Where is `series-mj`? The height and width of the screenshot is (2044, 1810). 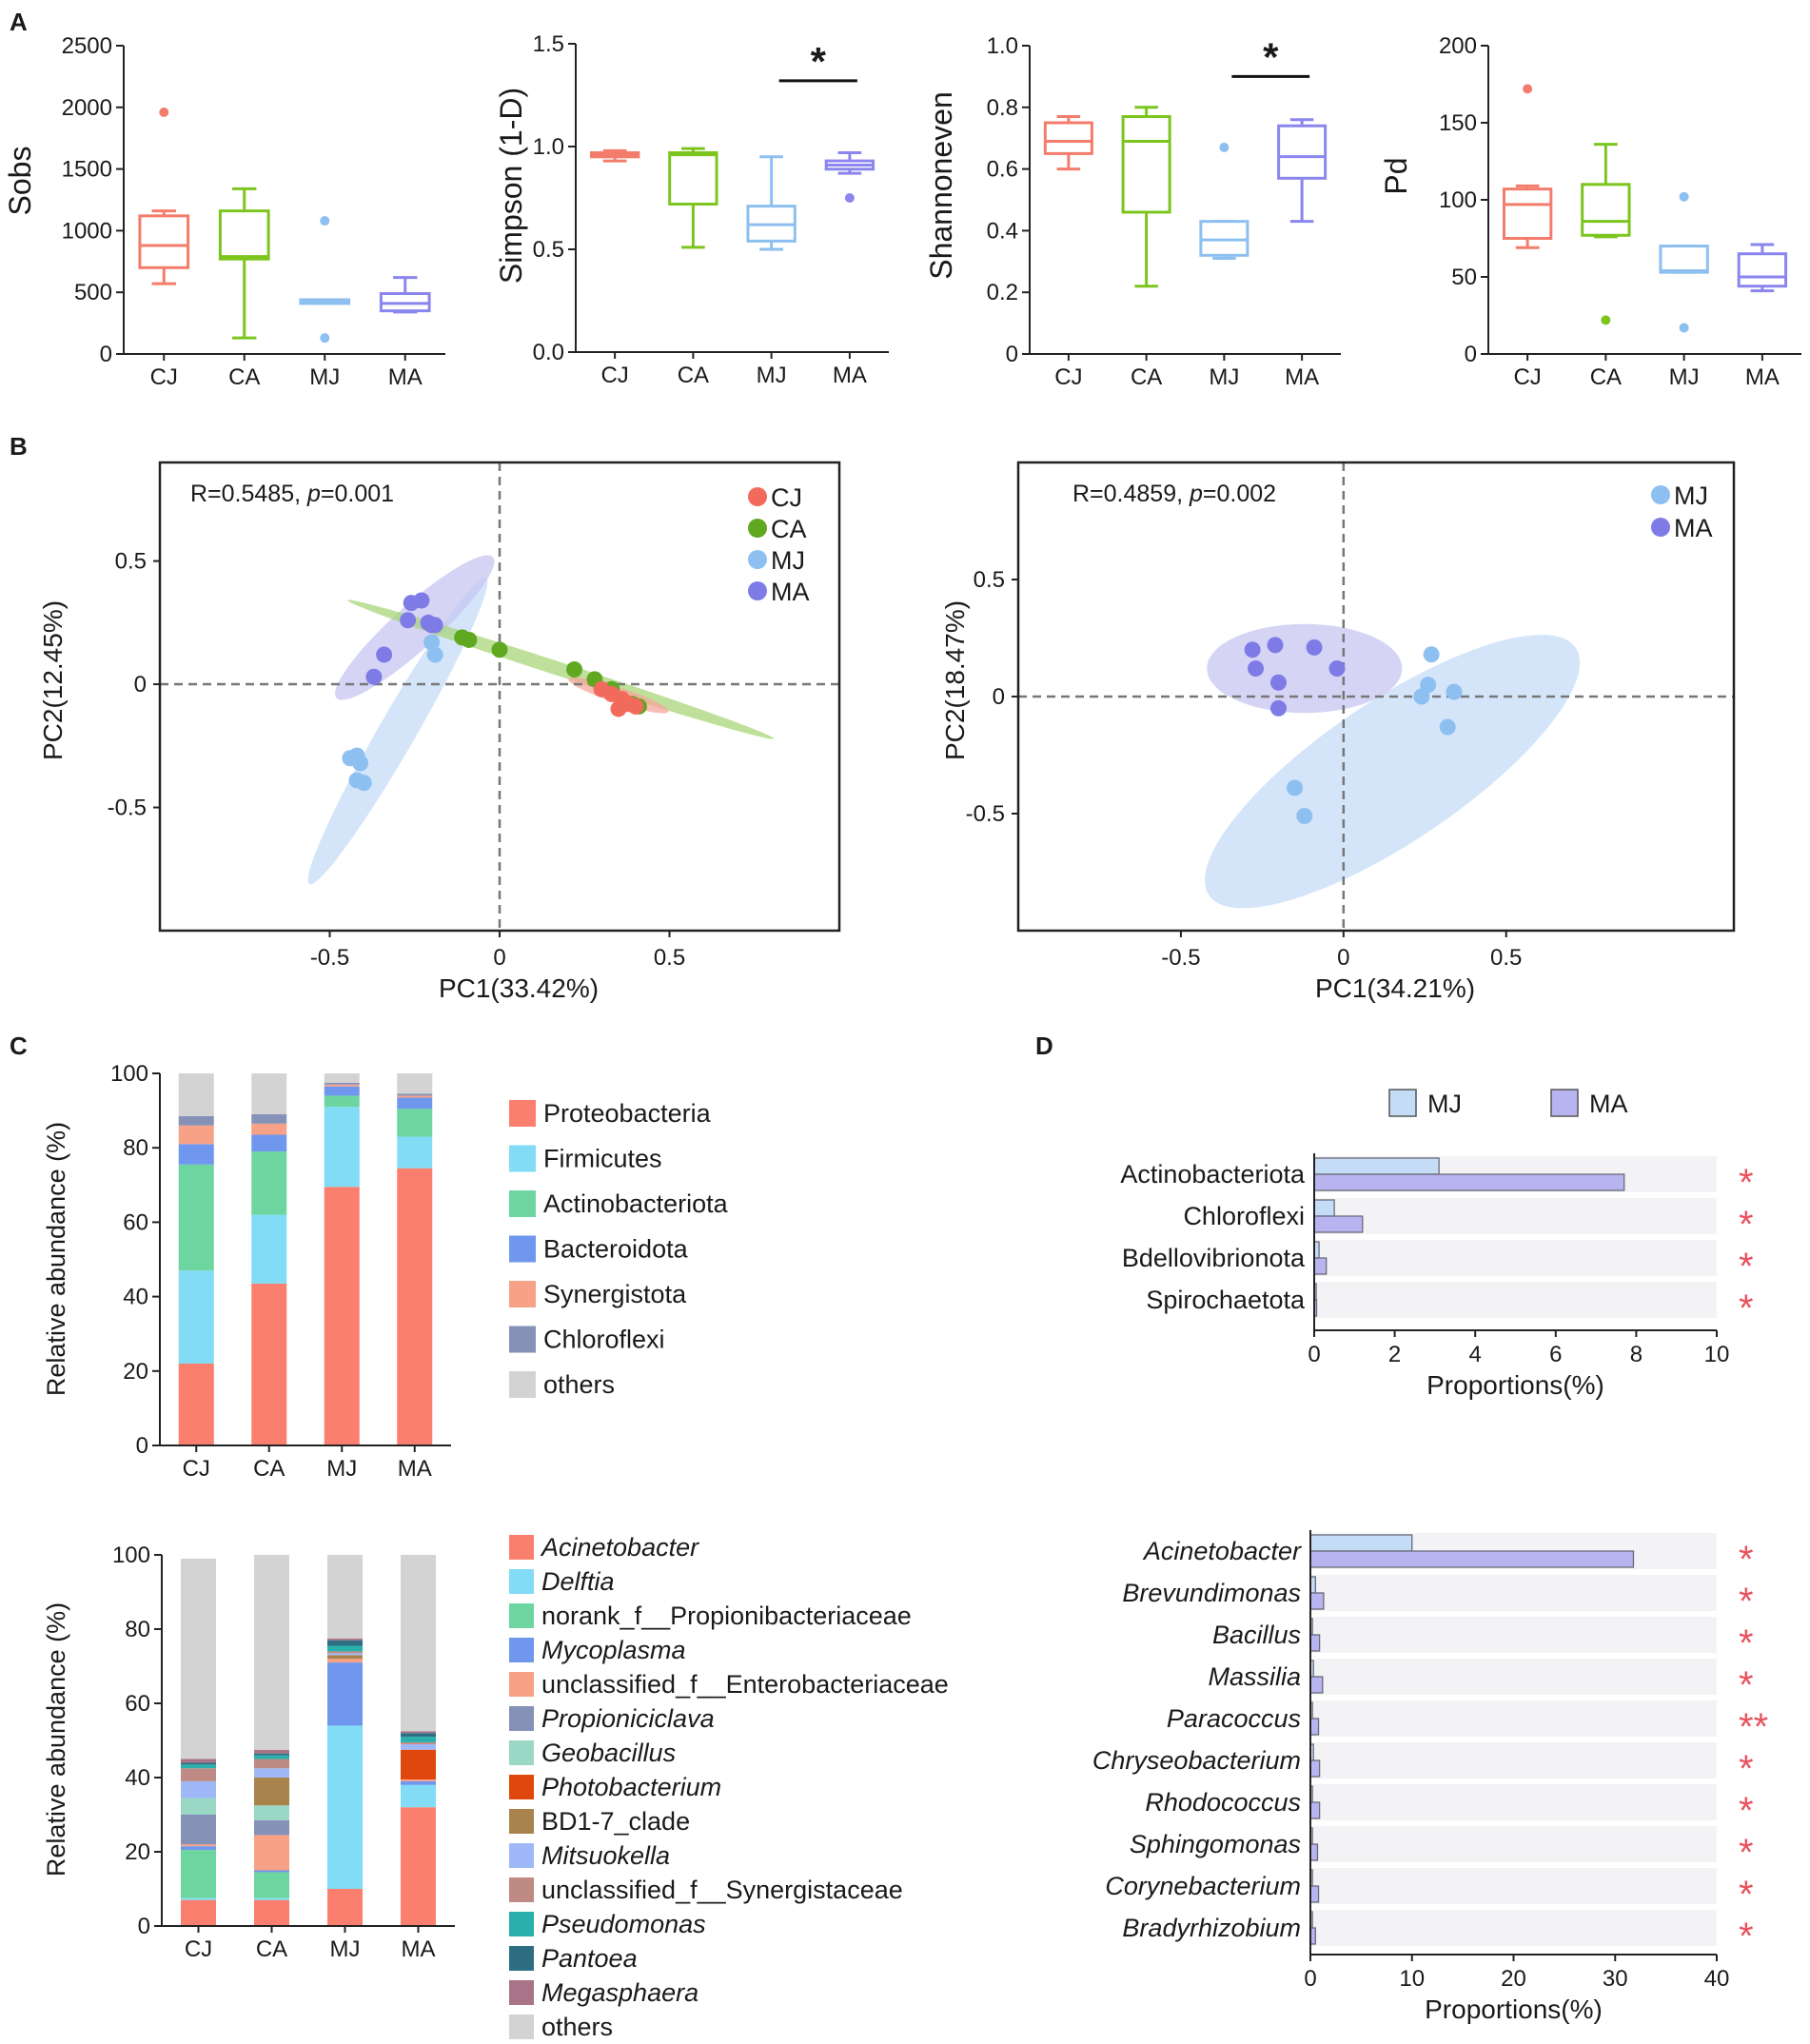
series-mj is located at coordinates (1375, 735).